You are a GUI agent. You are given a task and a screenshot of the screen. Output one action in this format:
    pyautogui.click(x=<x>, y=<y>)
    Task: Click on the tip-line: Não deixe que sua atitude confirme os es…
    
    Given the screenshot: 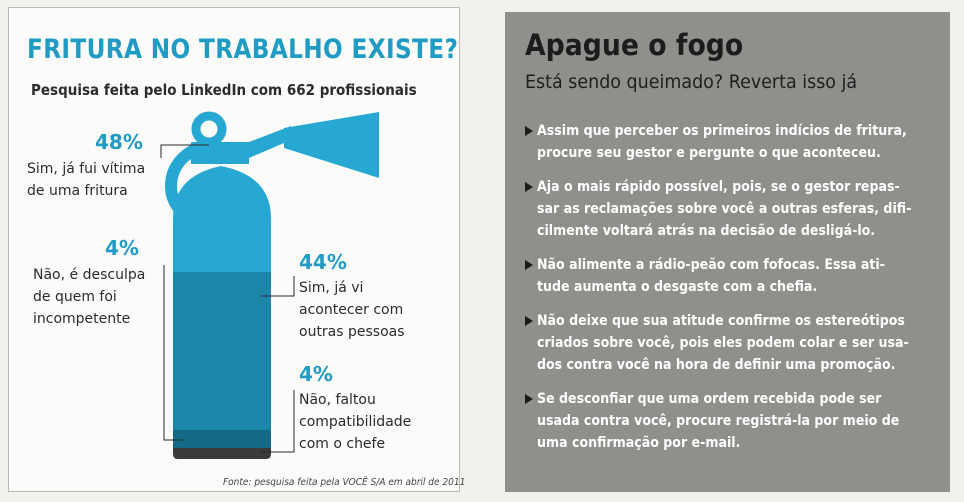 What is the action you would take?
    pyautogui.click(x=721, y=321)
    